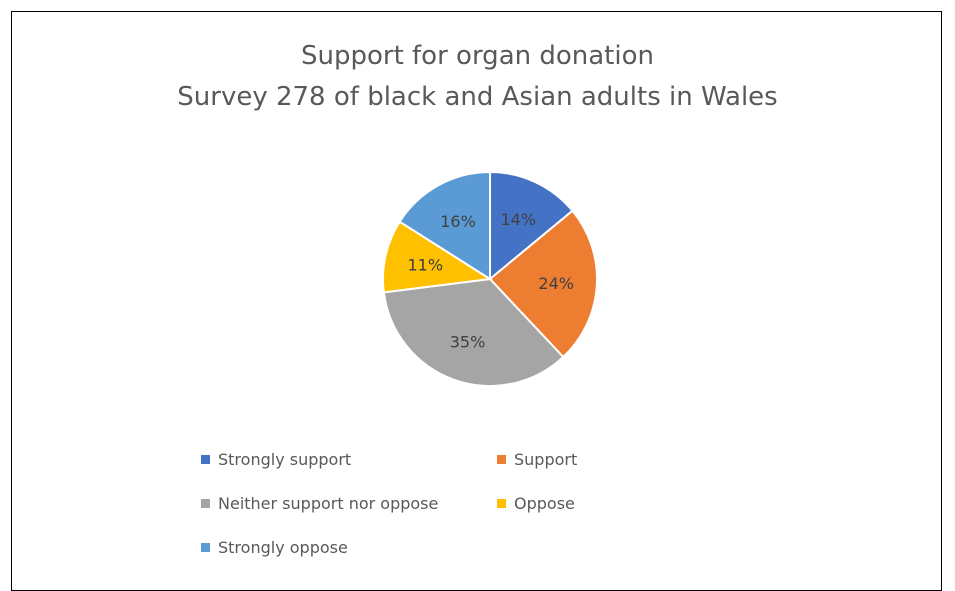 This screenshot has width=955, height=591. I want to click on pie-slice-neither-support-nor-oppose, so click(473, 332).